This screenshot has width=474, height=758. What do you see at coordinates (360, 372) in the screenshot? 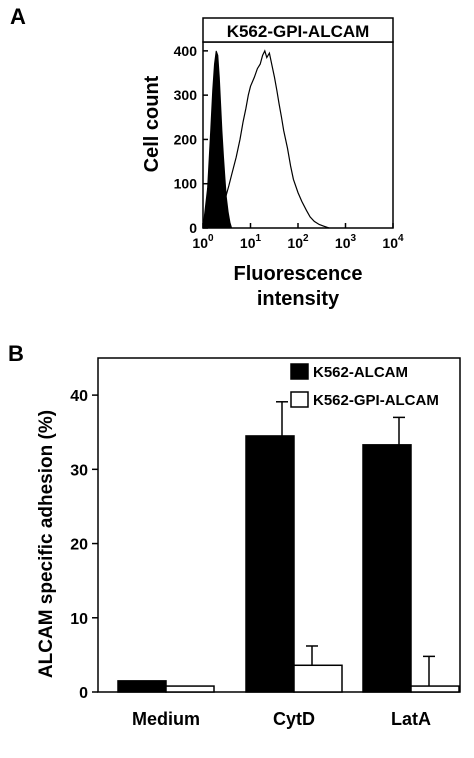
I see `legend-label: K562-ALCAM` at bounding box center [360, 372].